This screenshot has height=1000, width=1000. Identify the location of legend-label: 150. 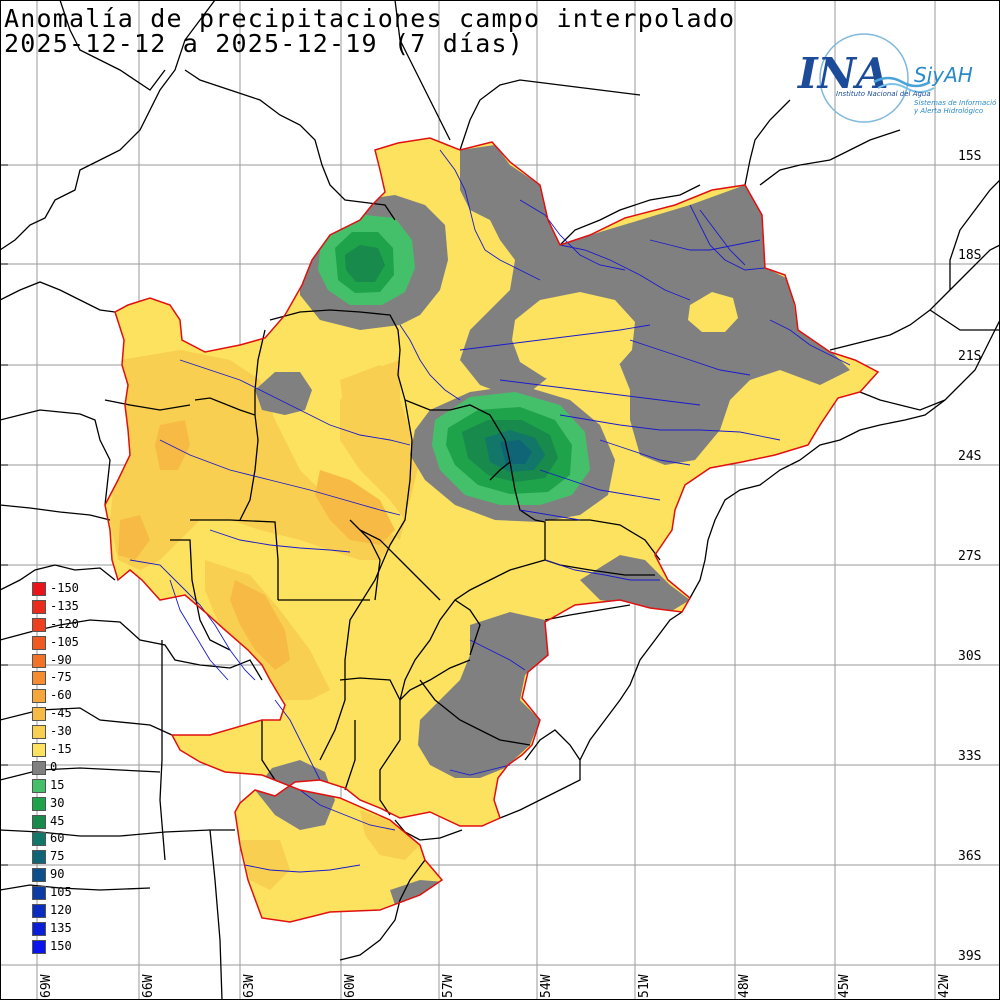
(61, 945).